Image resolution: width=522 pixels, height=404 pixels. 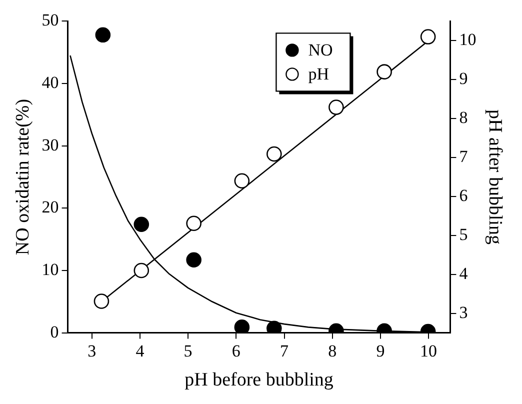 What do you see at coordinates (463, 234) in the screenshot?
I see `y2-tick-label: 5` at bounding box center [463, 234].